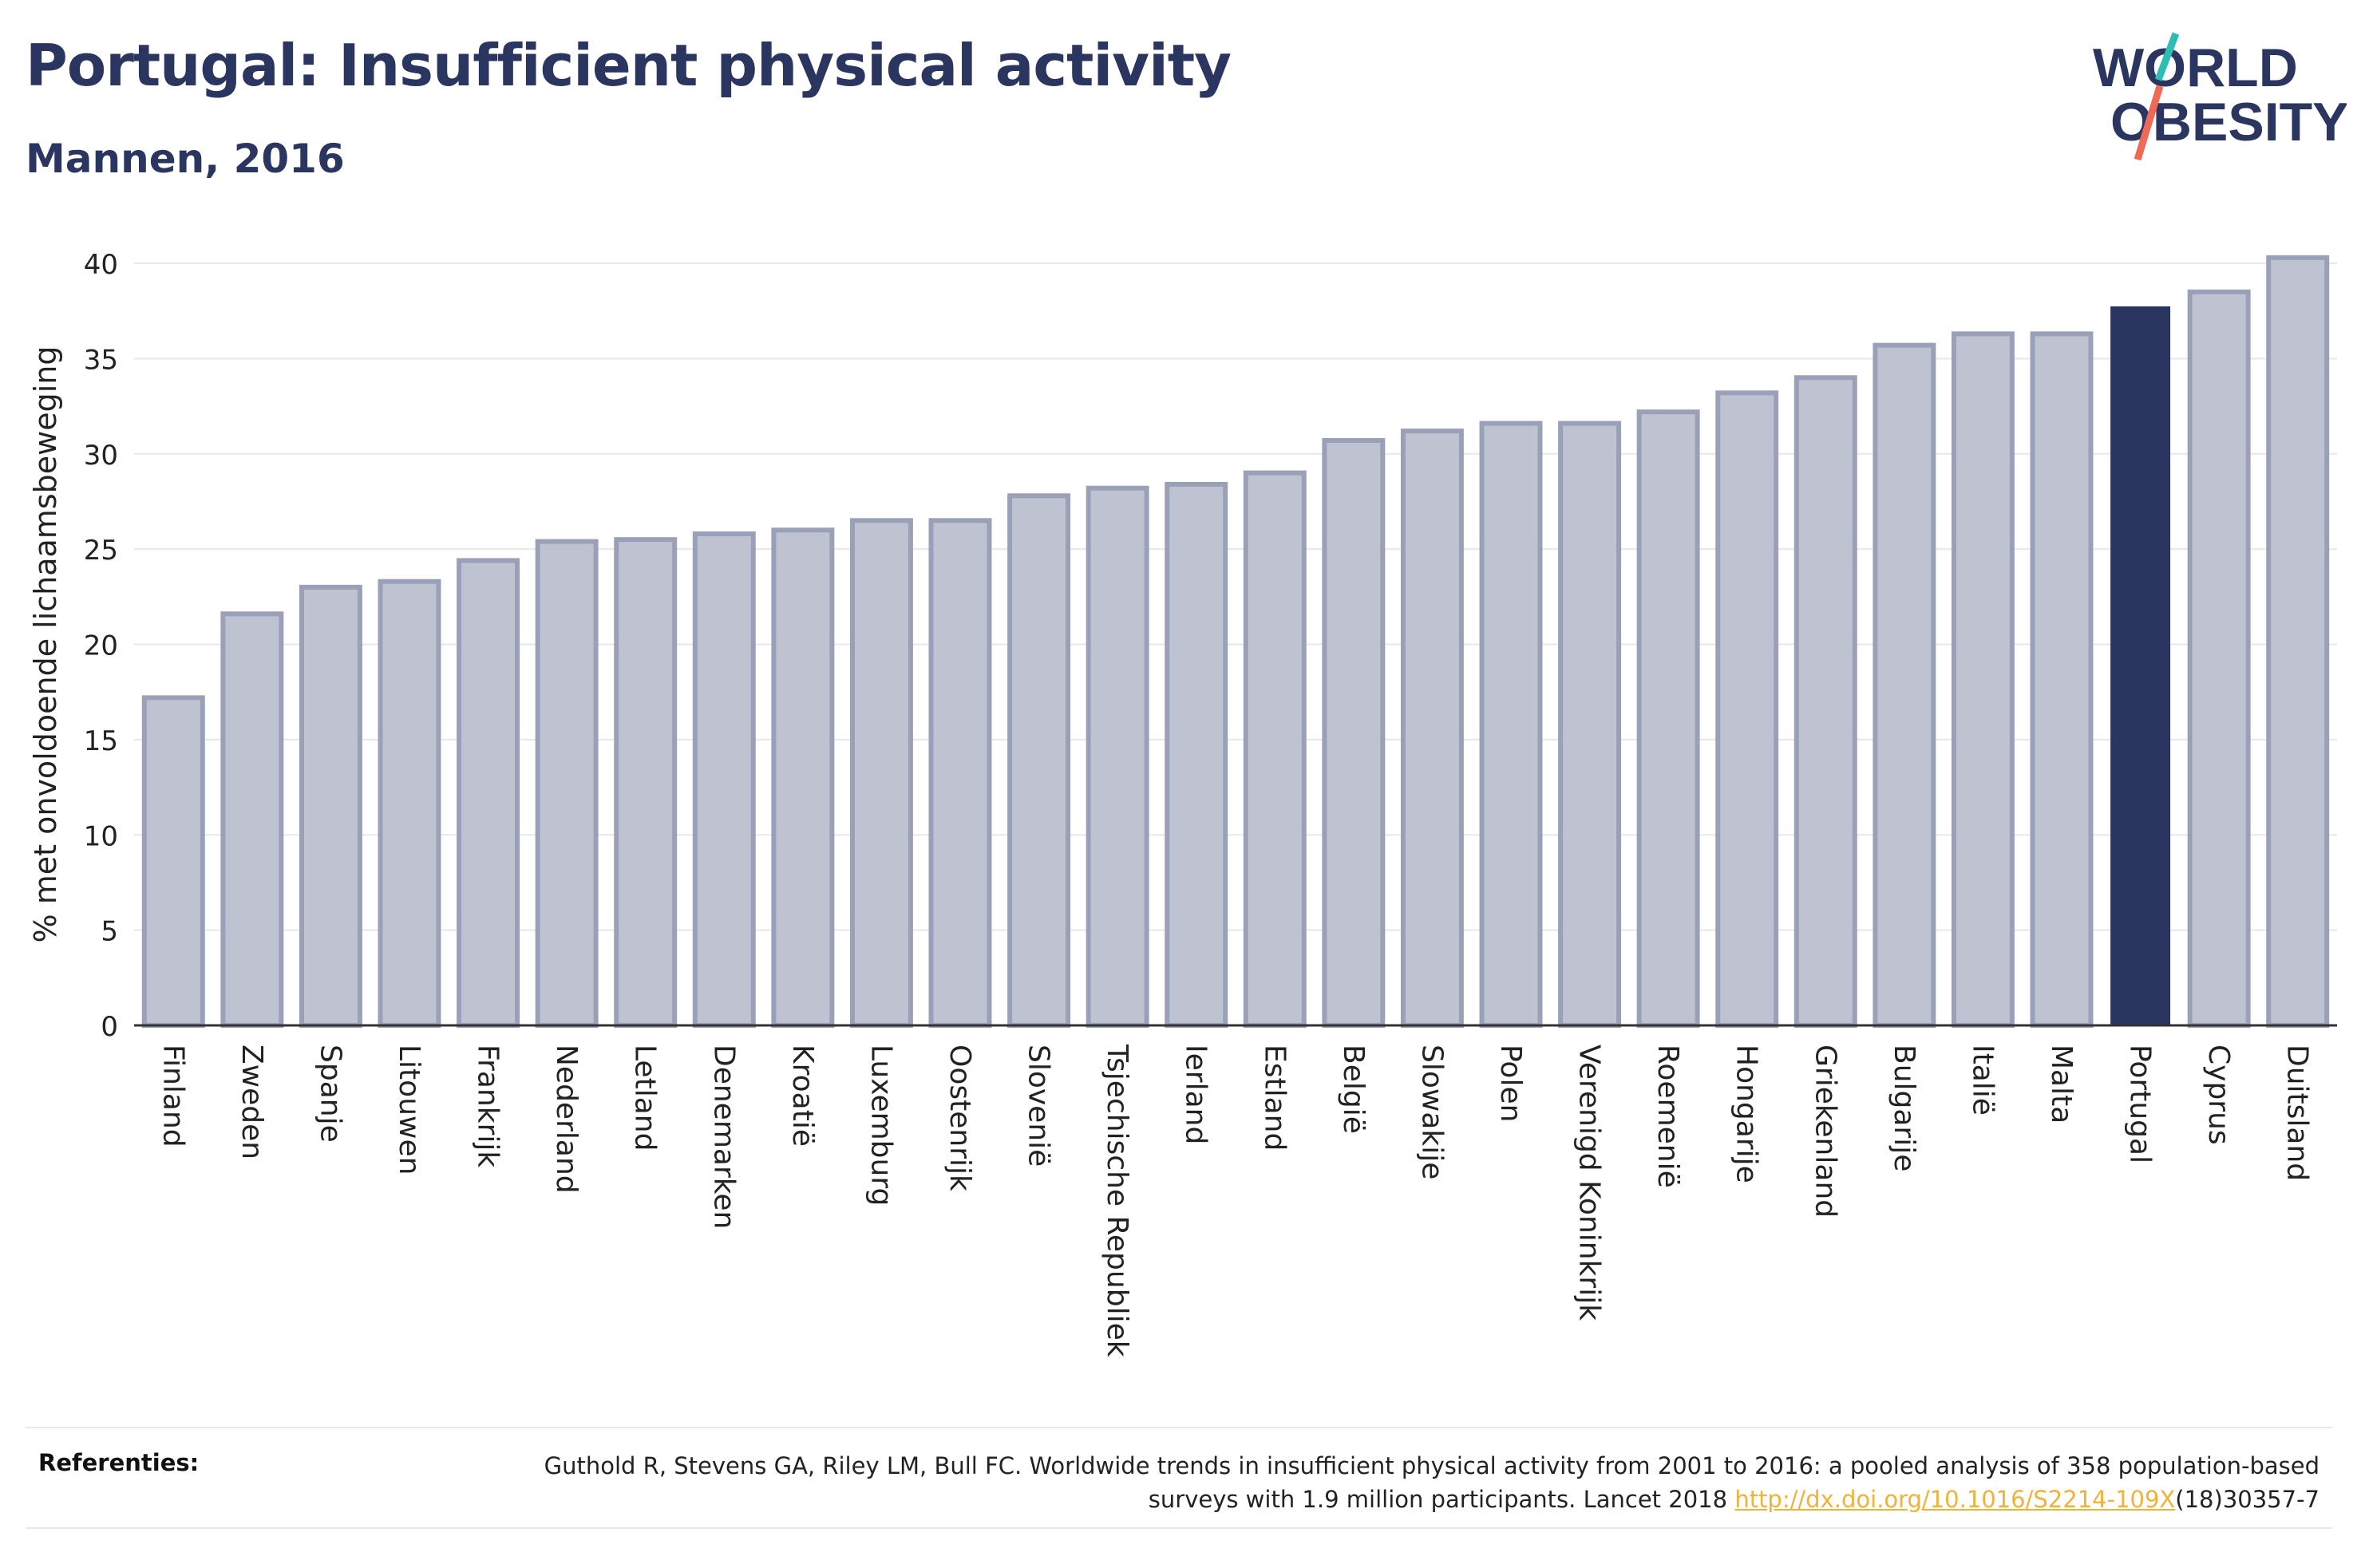 Image resolution: width=2361 pixels, height=1568 pixels. I want to click on bar-denemarken, so click(724, 779).